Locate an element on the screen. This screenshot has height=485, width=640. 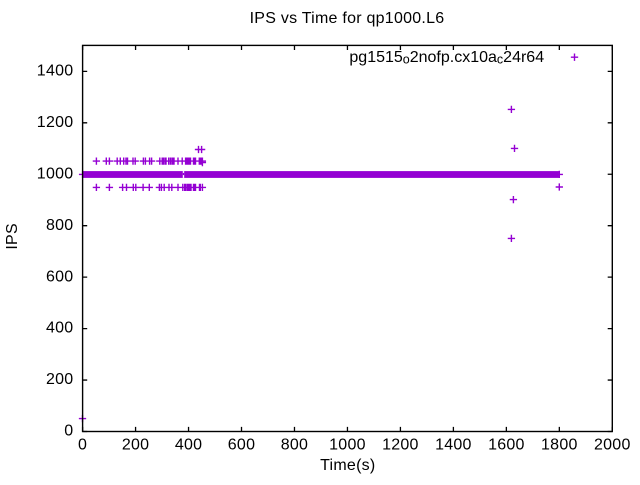
svg-text: IPS is located at coordinates (12, 236).